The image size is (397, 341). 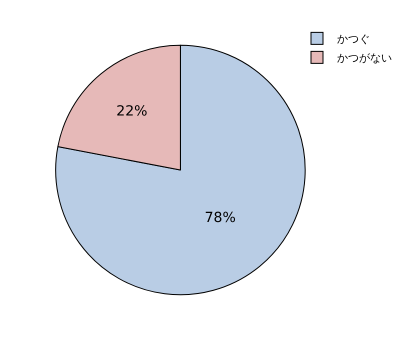 I want to click on data-label: 22%, so click(x=132, y=111).